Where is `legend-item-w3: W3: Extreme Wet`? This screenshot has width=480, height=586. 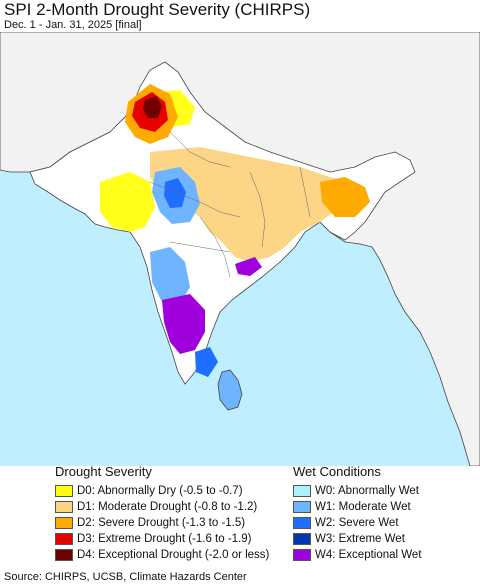 legend-item-w3: W3: Extreme Wet is located at coordinates (349, 539).